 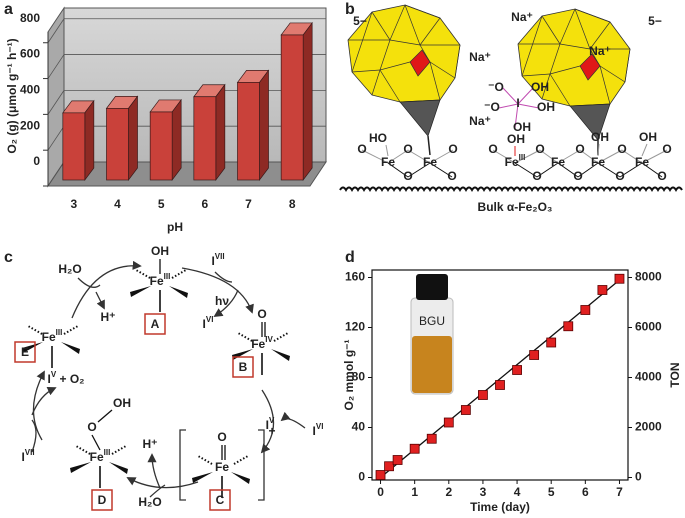 What do you see at coordinates (12, 95) in the screenshot?
I see `y-axis-label: O₂ (g) (μmol g⁻¹ h⁻¹)` at bounding box center [12, 95].